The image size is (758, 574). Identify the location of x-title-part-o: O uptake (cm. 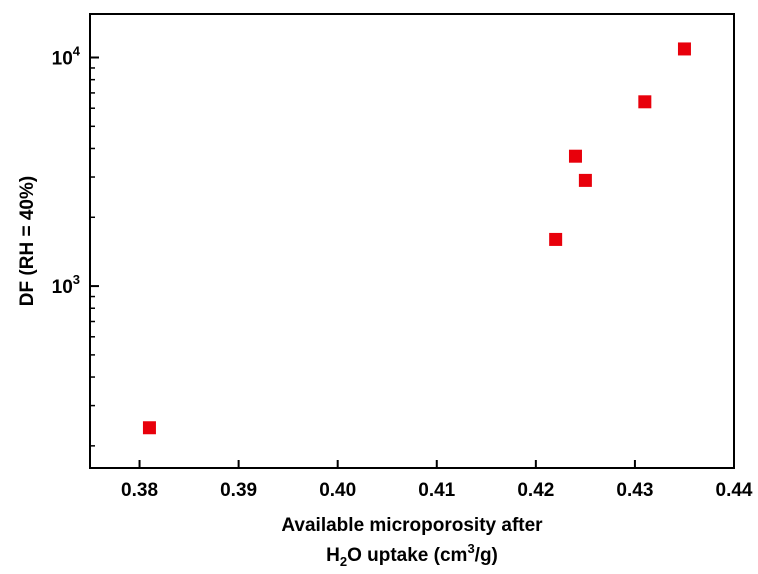
(407, 555).